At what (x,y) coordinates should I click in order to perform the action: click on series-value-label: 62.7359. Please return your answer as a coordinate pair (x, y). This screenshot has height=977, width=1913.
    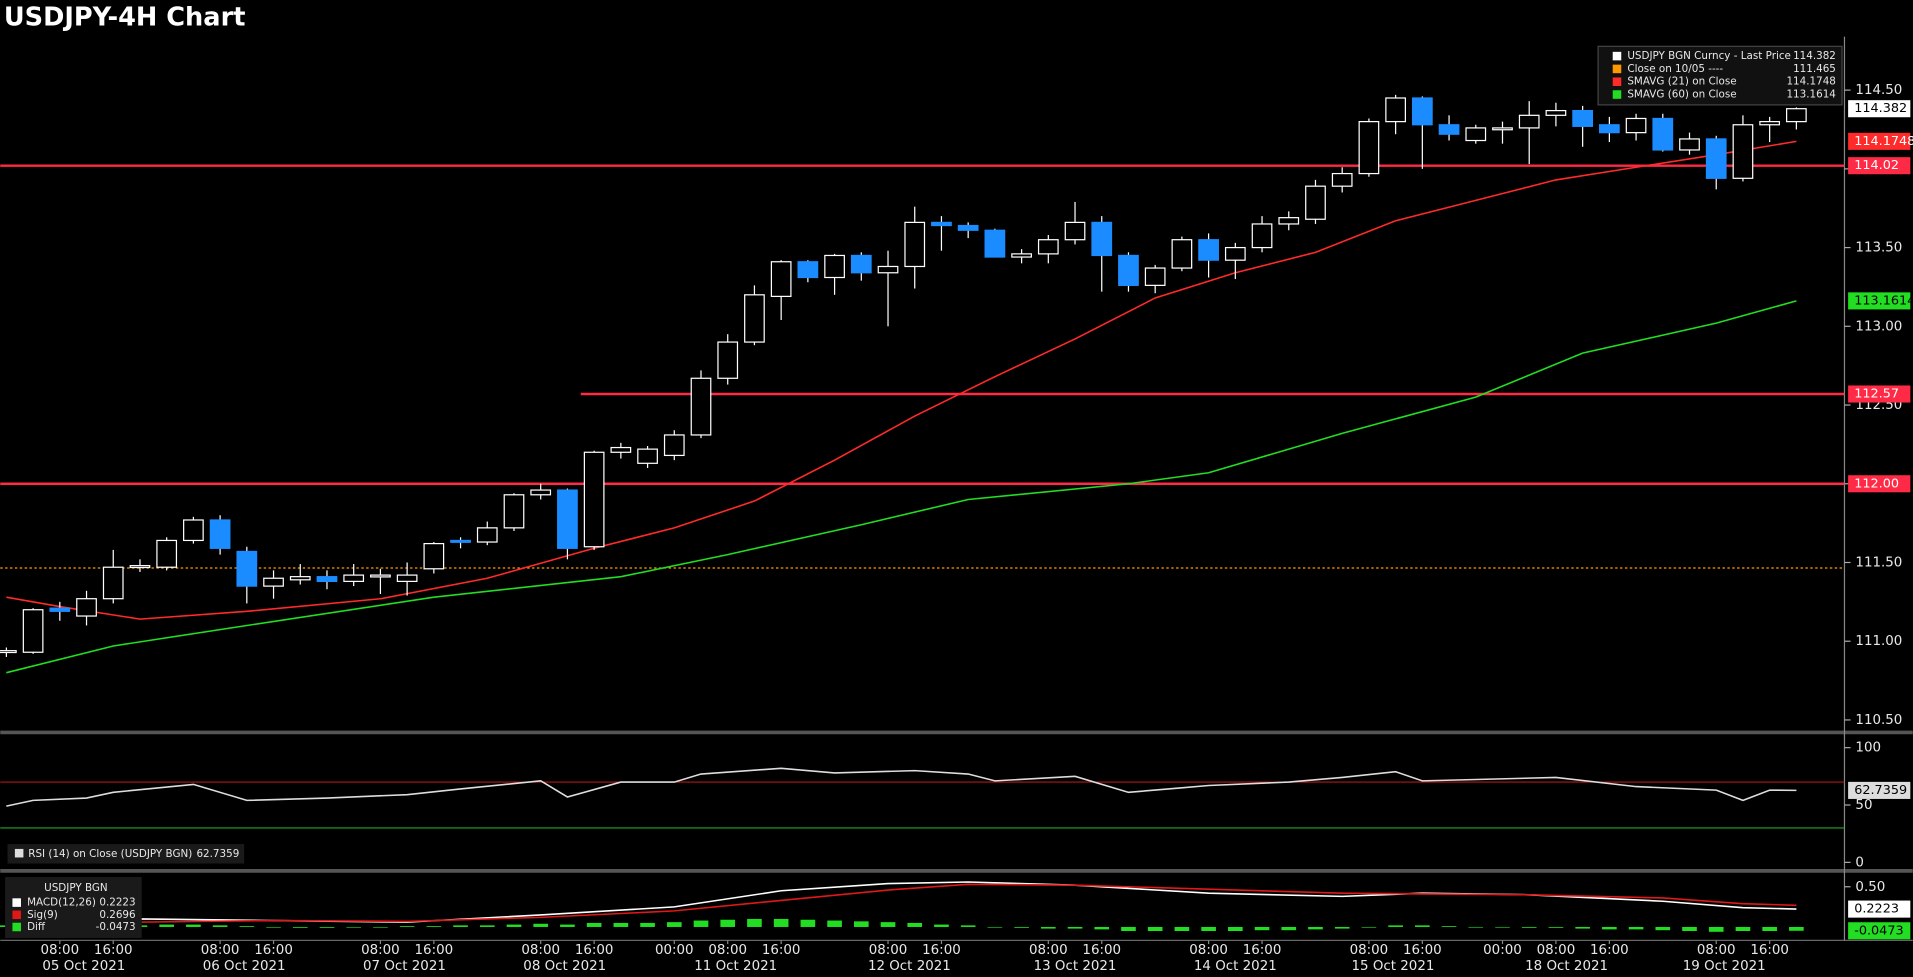
    Looking at the image, I should click on (1880, 790).